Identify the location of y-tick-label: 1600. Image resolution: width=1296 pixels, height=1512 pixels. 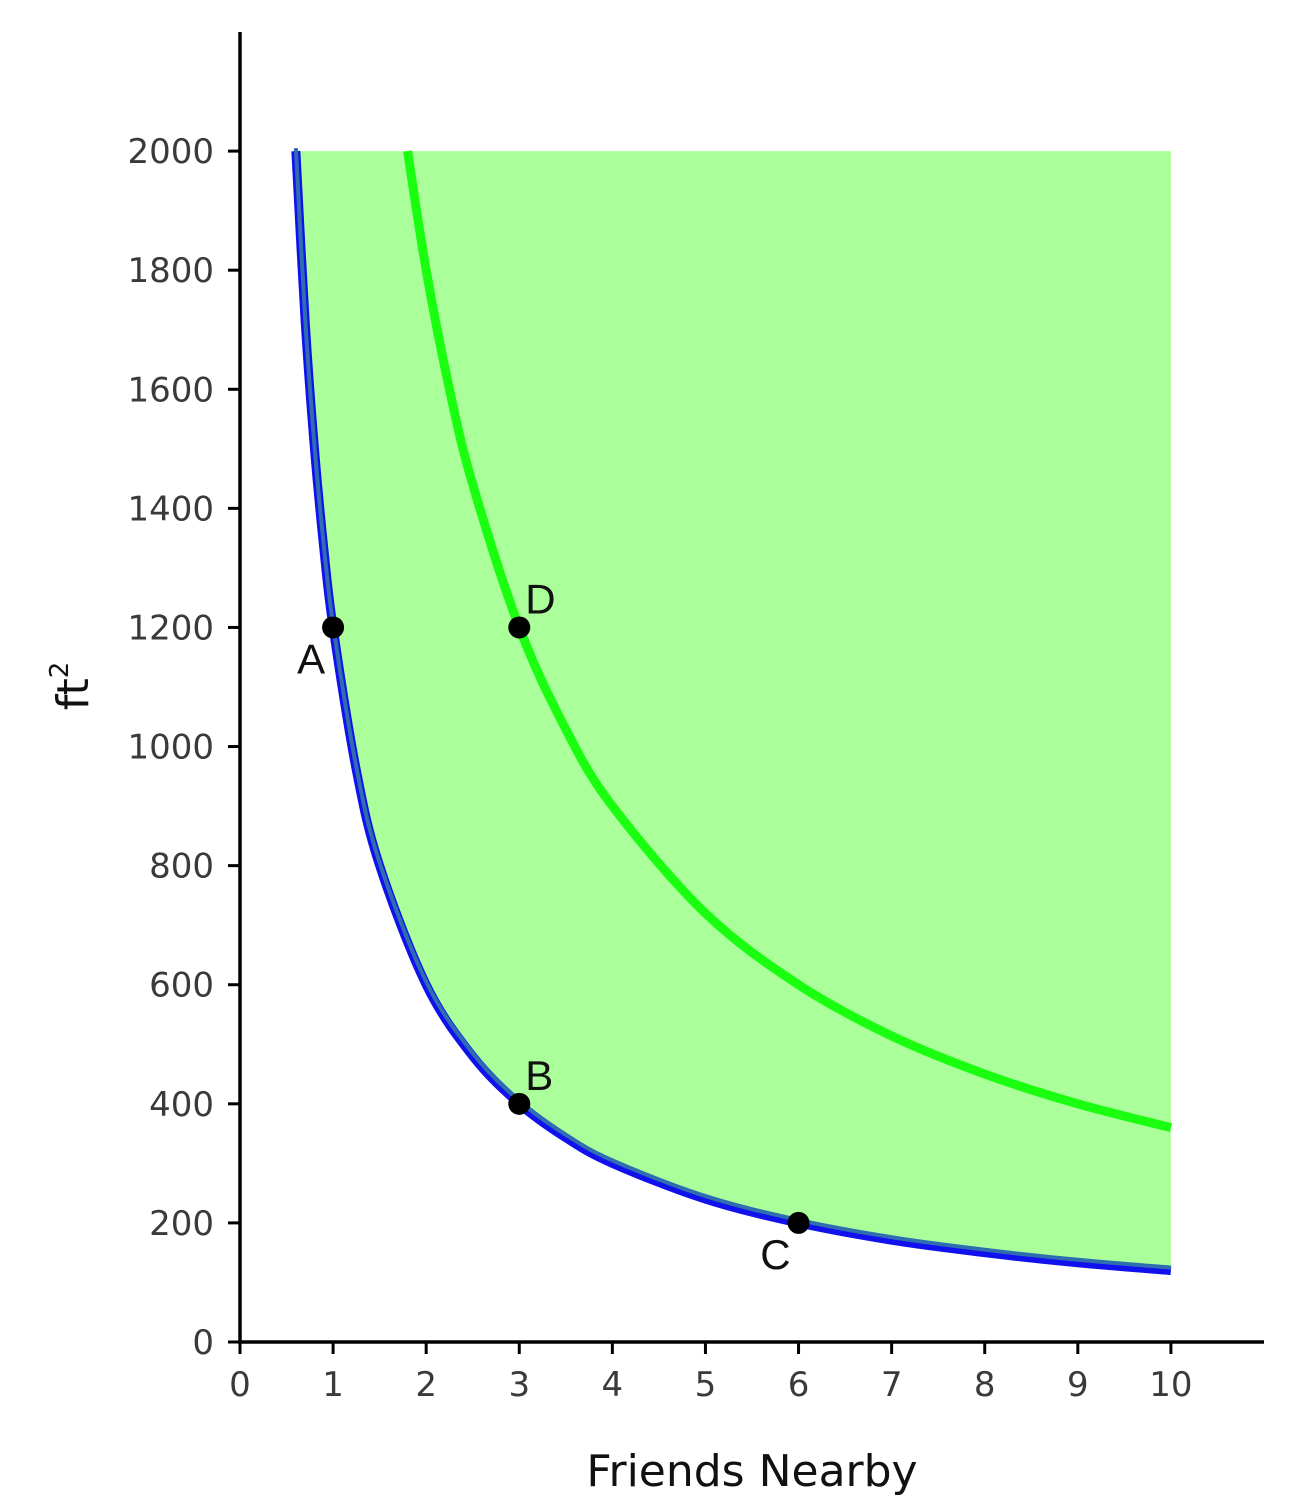
(170, 390).